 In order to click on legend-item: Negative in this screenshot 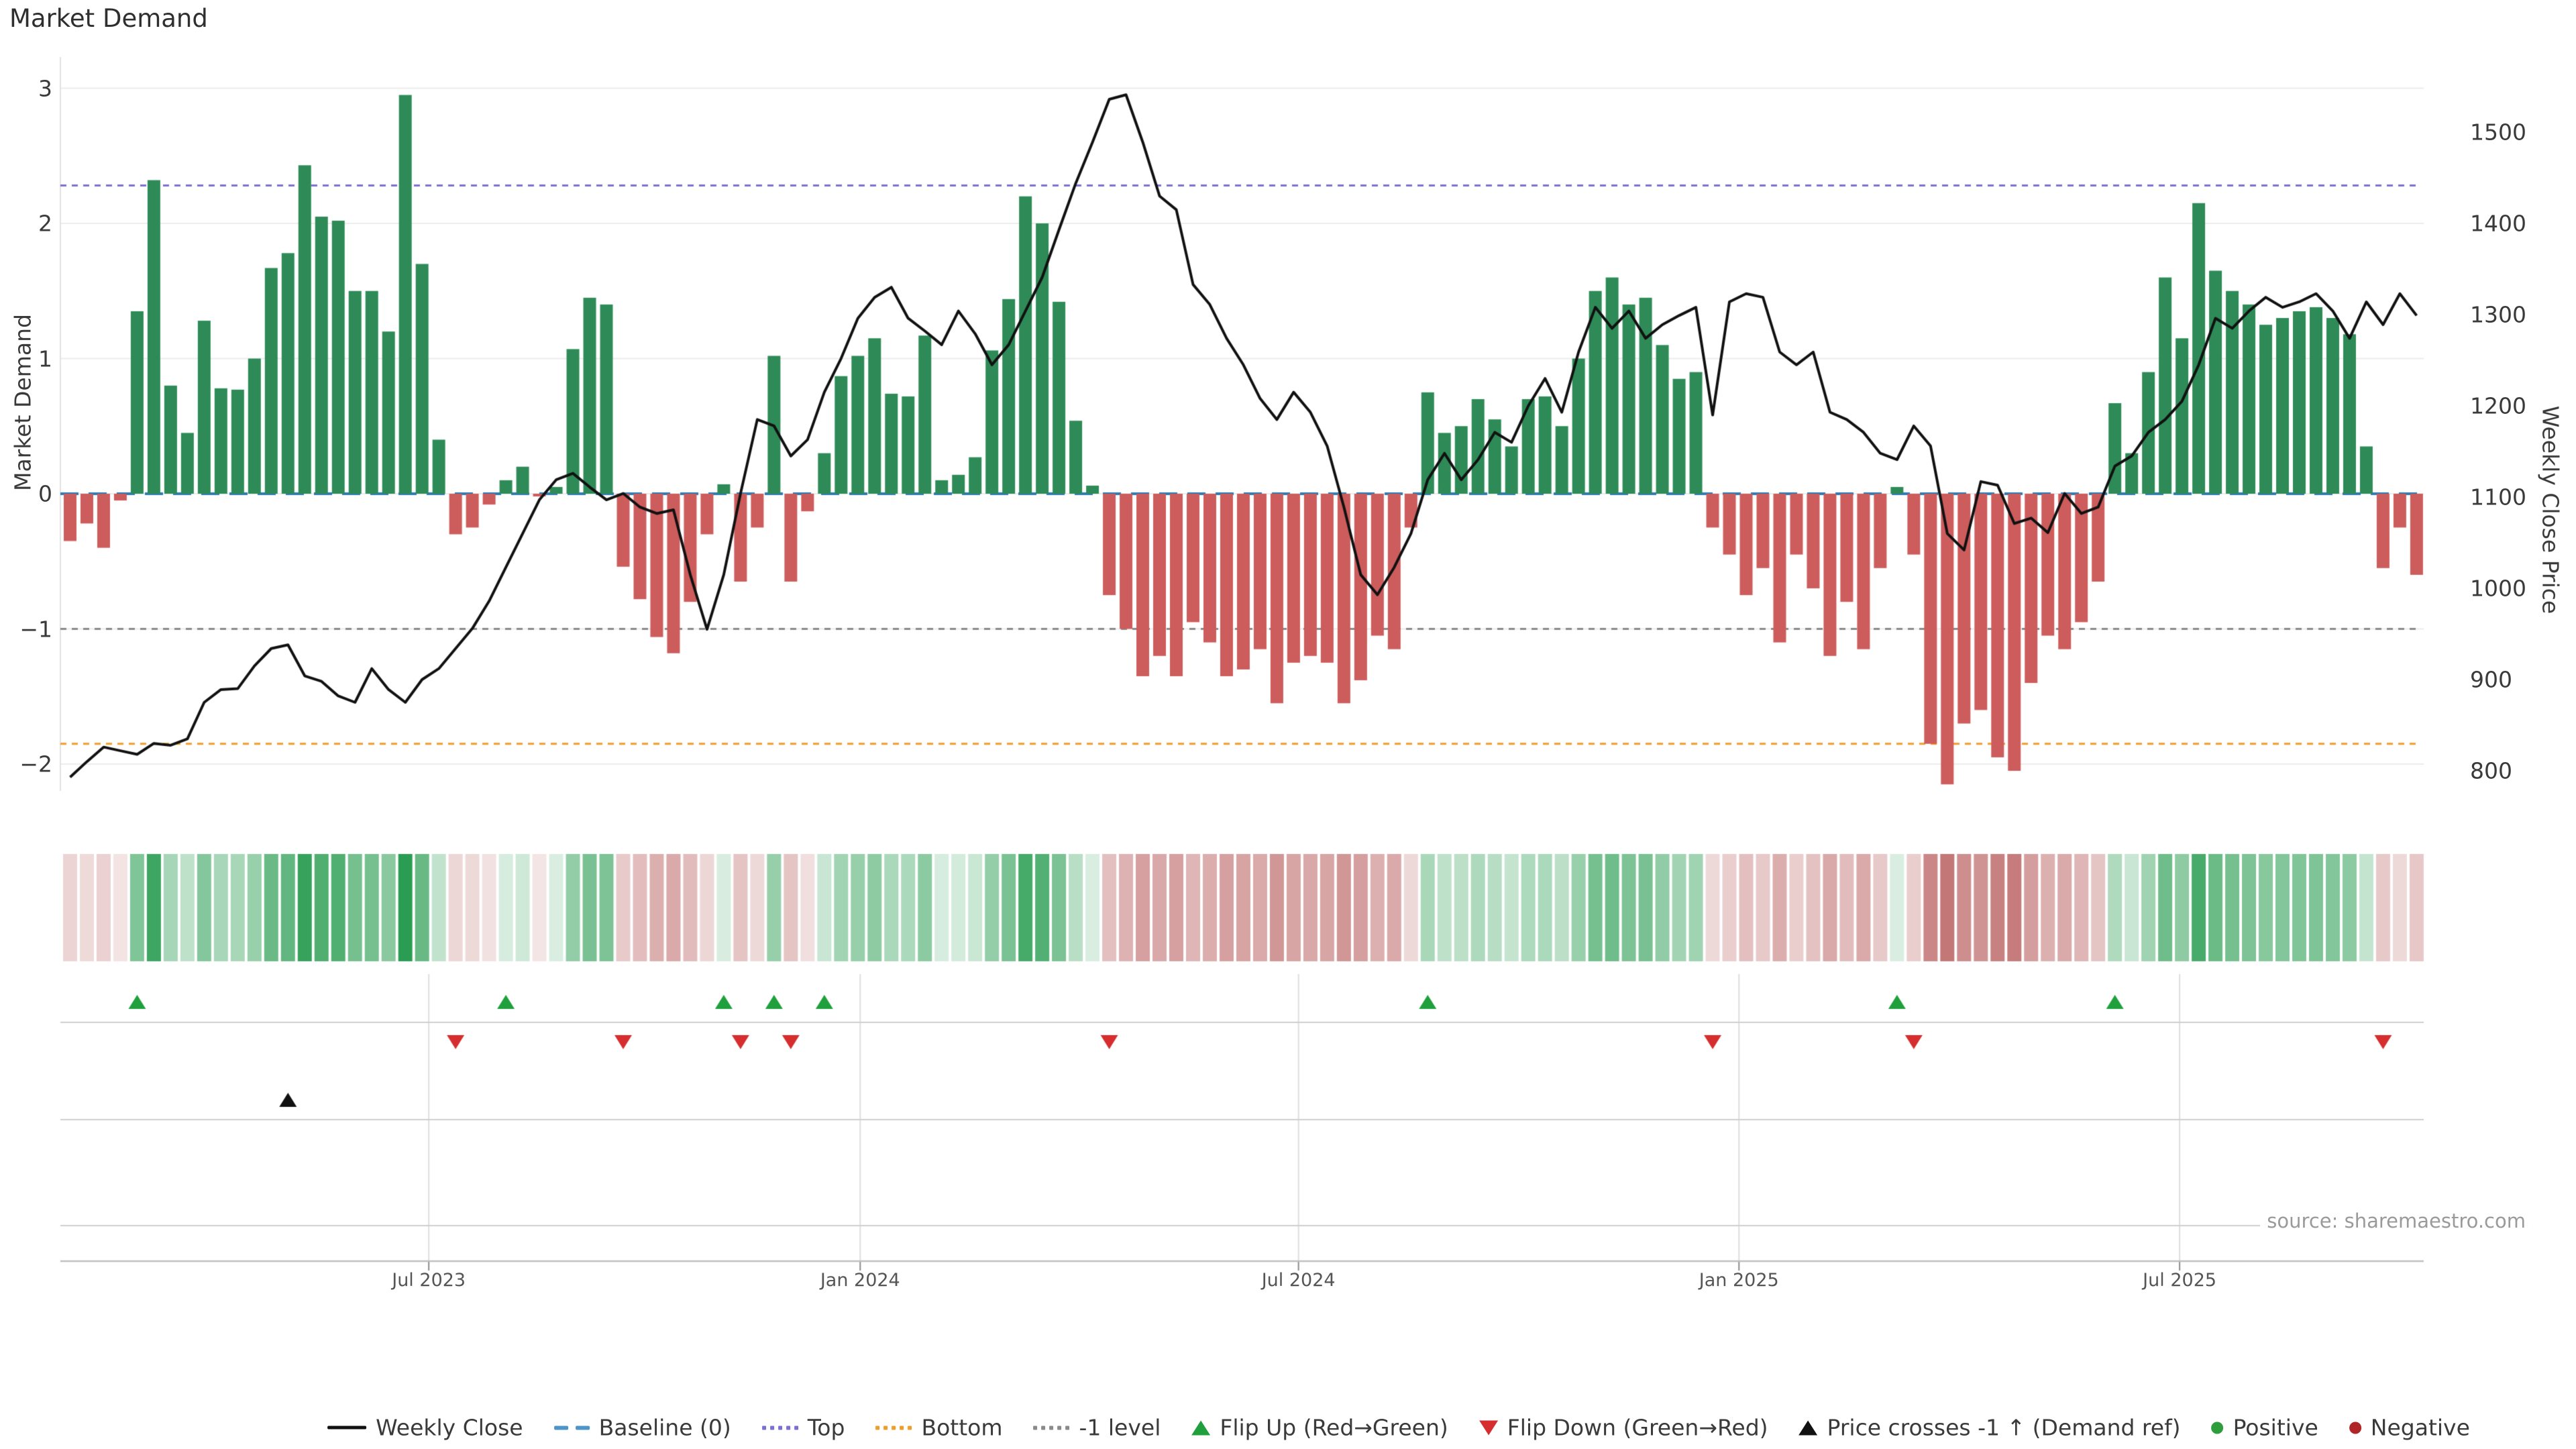, I will do `click(2409, 1428)`.